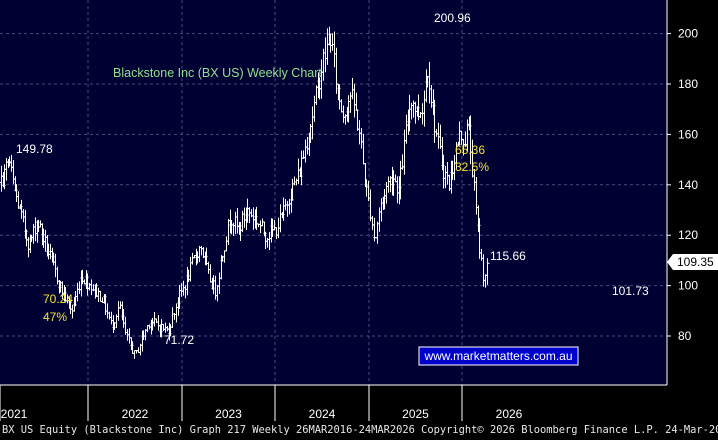 The width and height of the screenshot is (718, 440). What do you see at coordinates (470, 150) in the screenshot?
I see `move-annotation: 65.36` at bounding box center [470, 150].